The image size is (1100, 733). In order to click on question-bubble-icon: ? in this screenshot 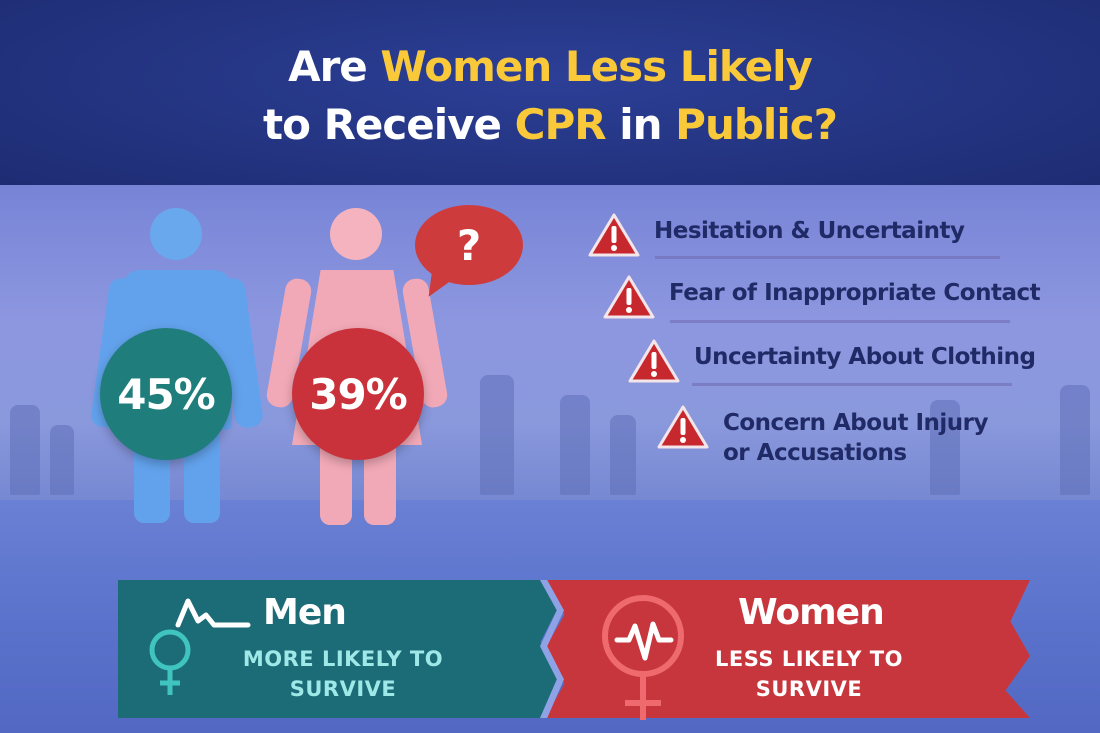, I will do `click(469, 245)`.